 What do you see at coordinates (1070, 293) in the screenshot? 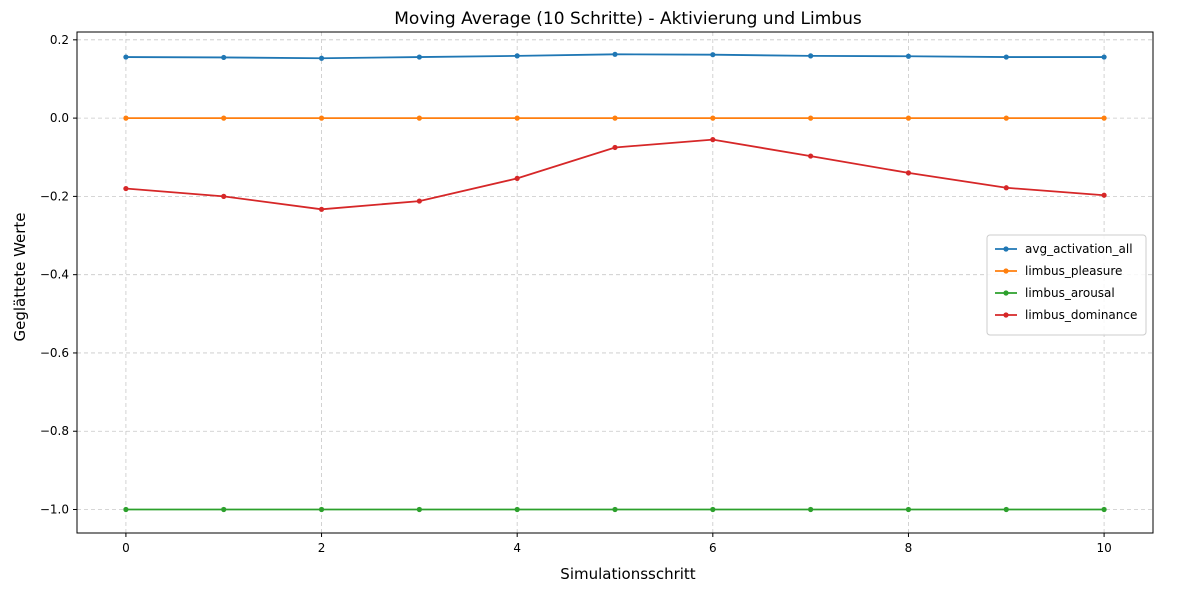
I see `legend-label: limbus_arousal` at bounding box center [1070, 293].